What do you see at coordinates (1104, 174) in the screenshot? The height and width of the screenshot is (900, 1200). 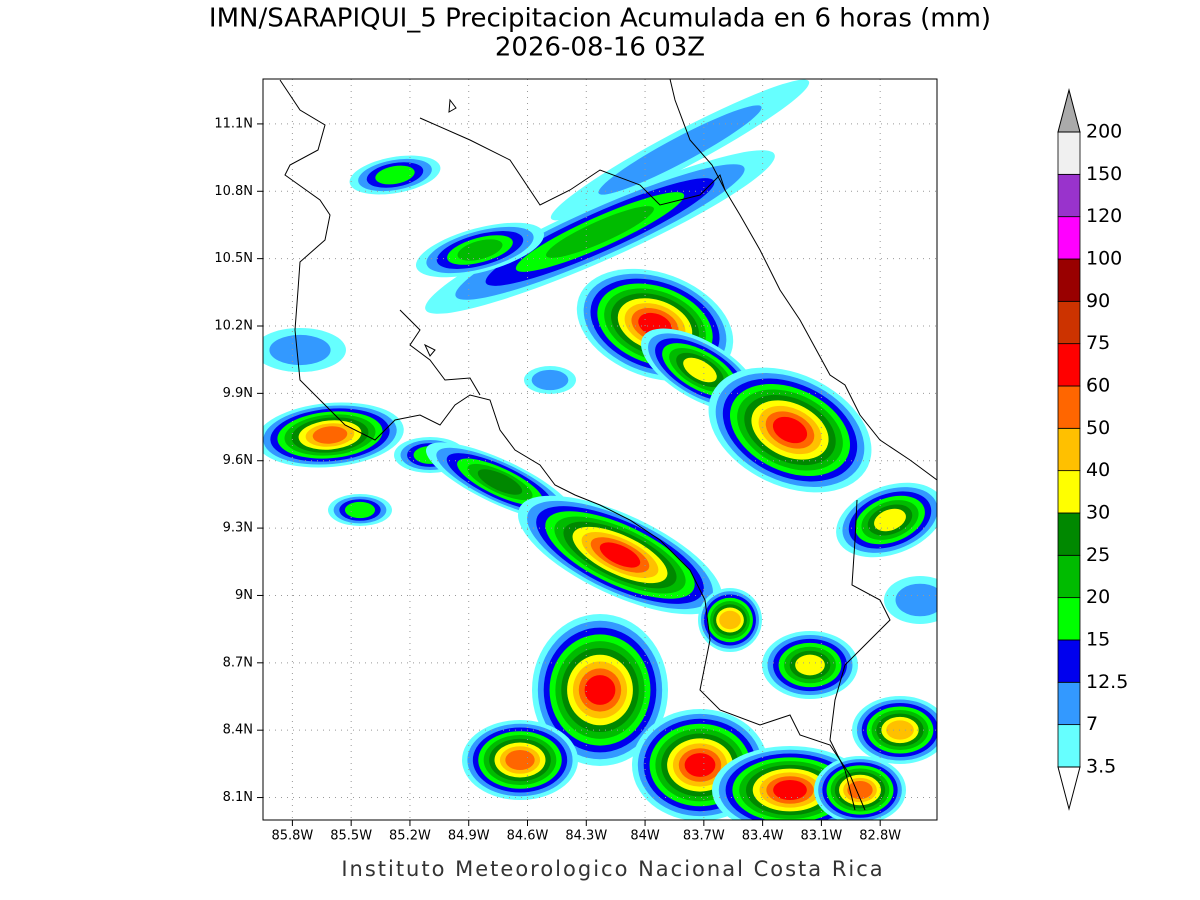 I see `colorbar-label: 150` at bounding box center [1104, 174].